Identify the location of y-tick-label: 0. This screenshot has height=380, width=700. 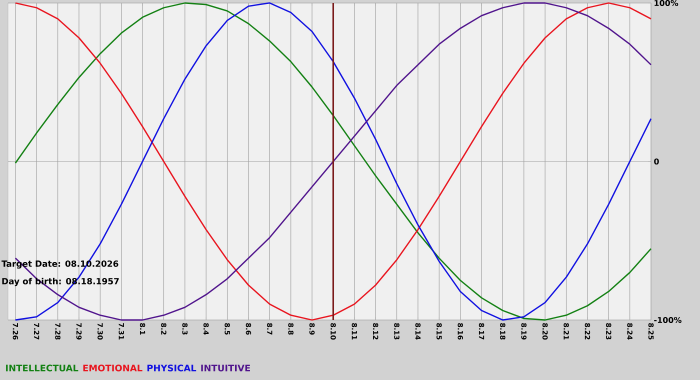
(656, 161).